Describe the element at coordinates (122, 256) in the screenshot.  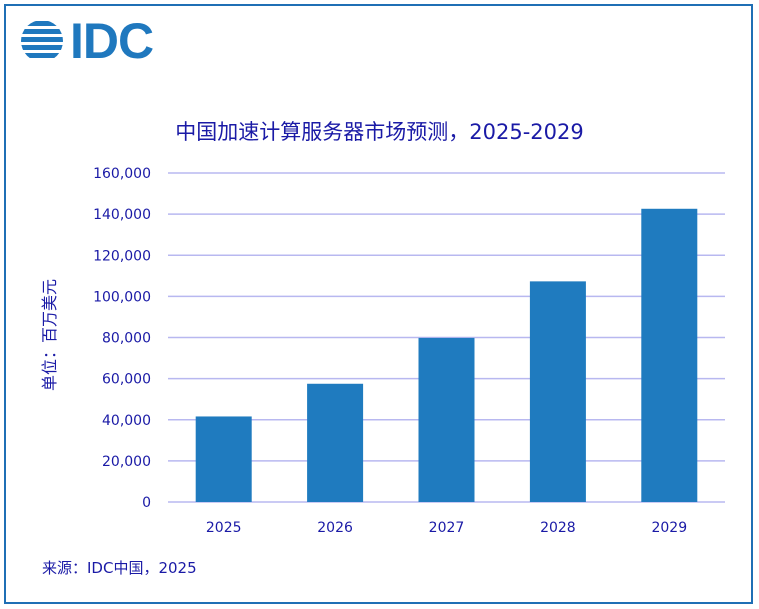
I see `y-tick-label: 120,000` at that location.